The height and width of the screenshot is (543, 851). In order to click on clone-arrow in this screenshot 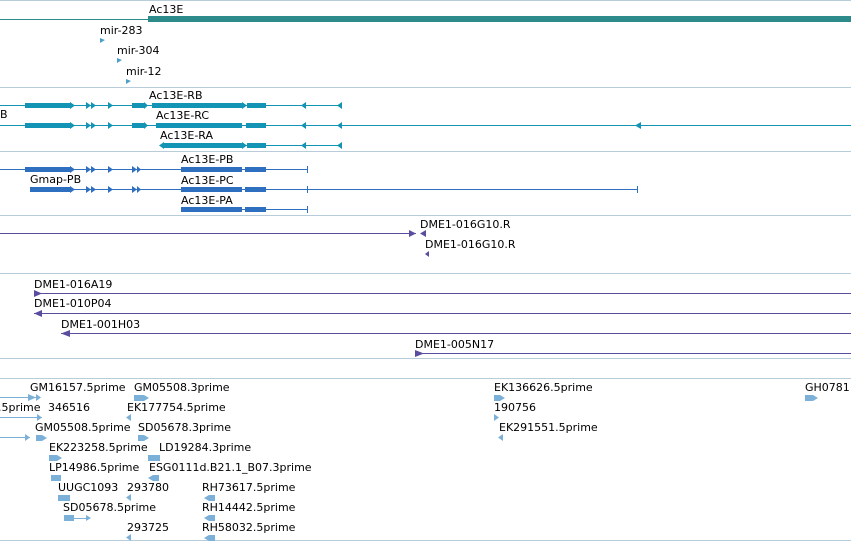, I will do `click(38, 313)`.